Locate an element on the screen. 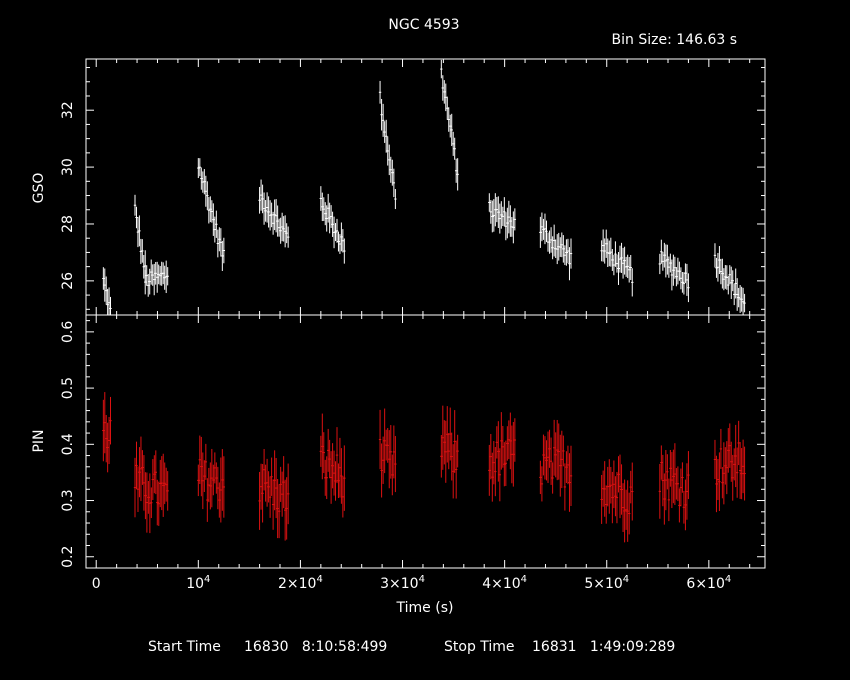 Image resolution: width=850 pixels, height=680 pixels. start-time-value: 16830 8:10:58:499 is located at coordinates (315, 647).